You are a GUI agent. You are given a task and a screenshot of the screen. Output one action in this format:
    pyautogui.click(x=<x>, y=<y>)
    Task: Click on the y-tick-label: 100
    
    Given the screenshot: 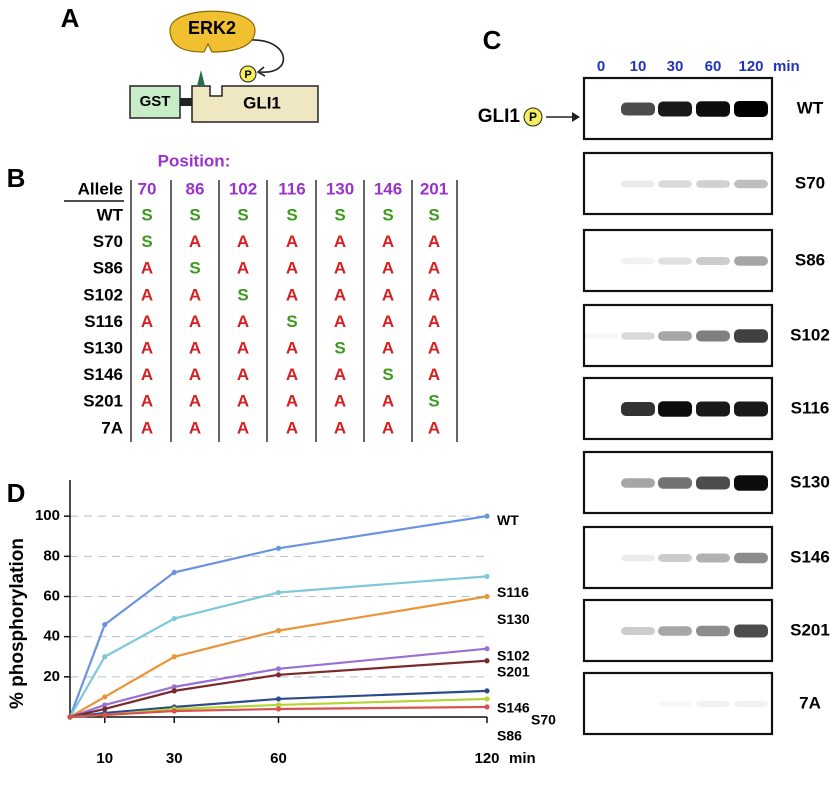 What is the action you would take?
    pyautogui.click(x=47, y=515)
    